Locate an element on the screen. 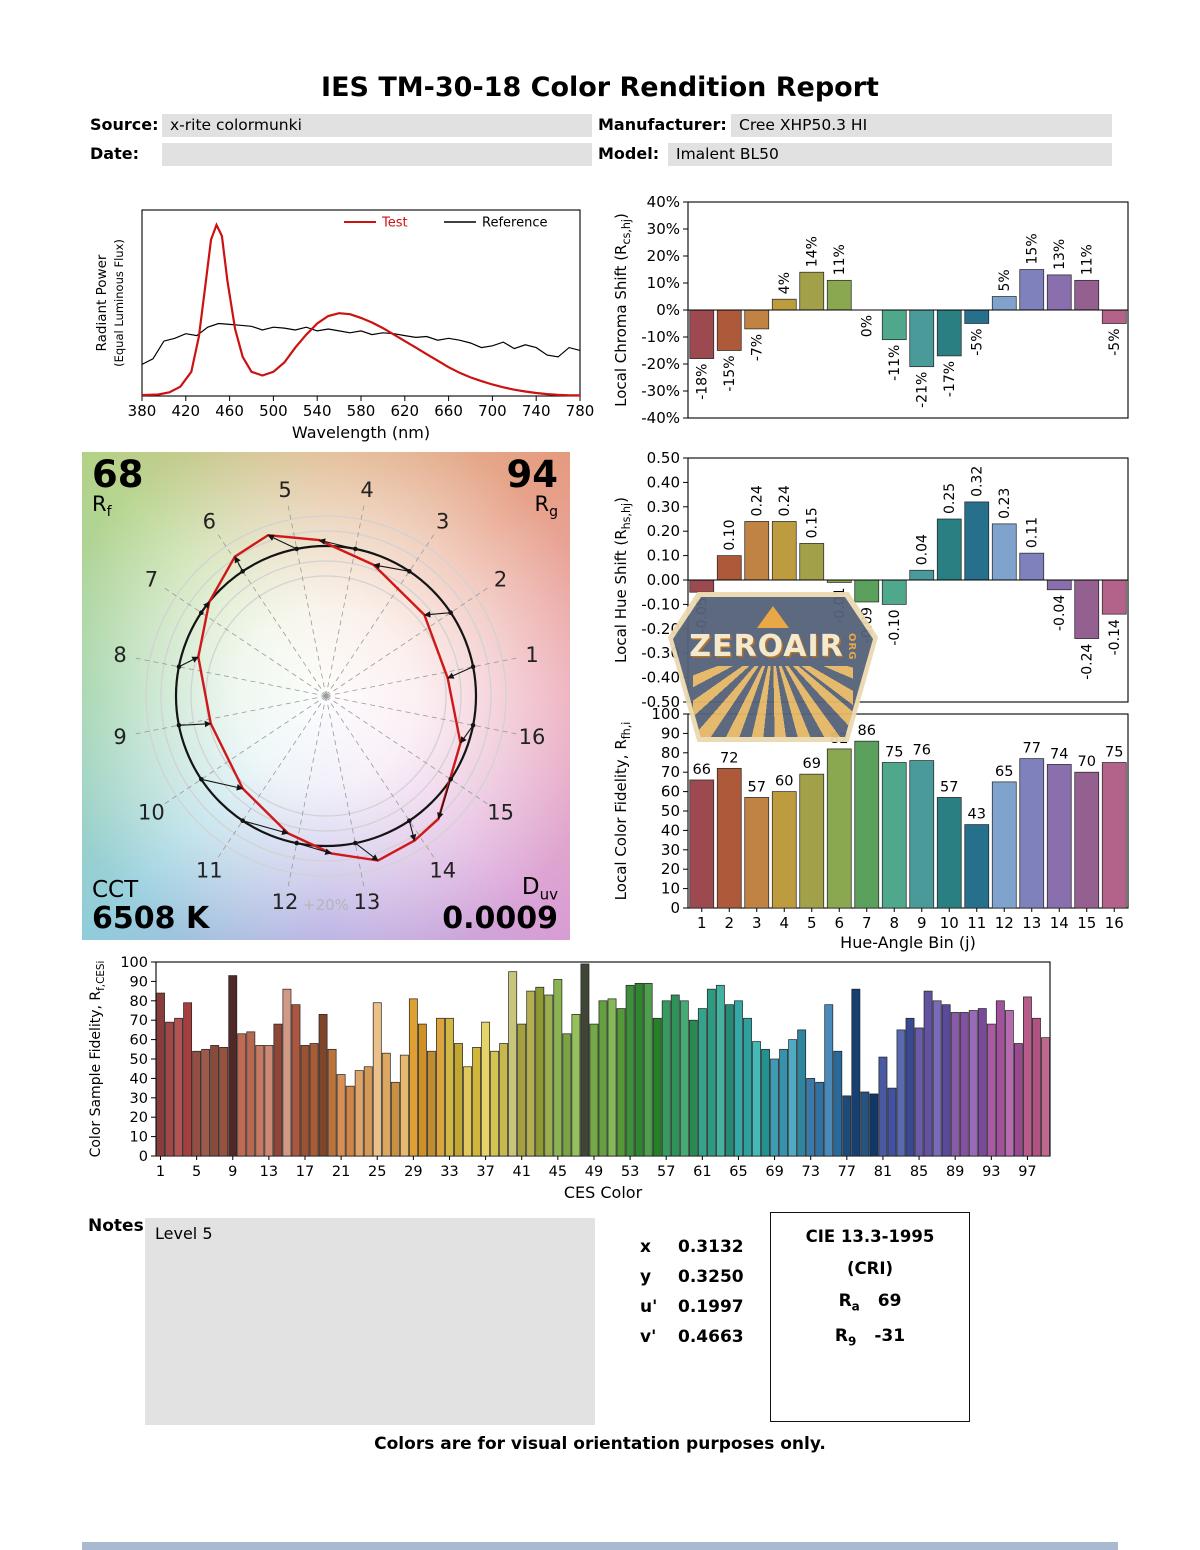 This screenshot has width=1200, height=1550. svg-text: 12 is located at coordinates (1004, 923).